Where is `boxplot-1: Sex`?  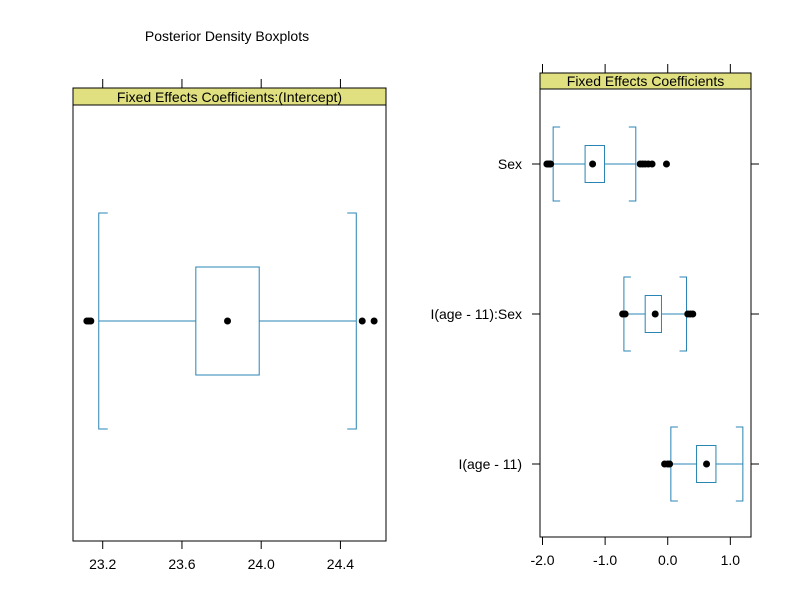 boxplot-1: Sex is located at coordinates (628, 164).